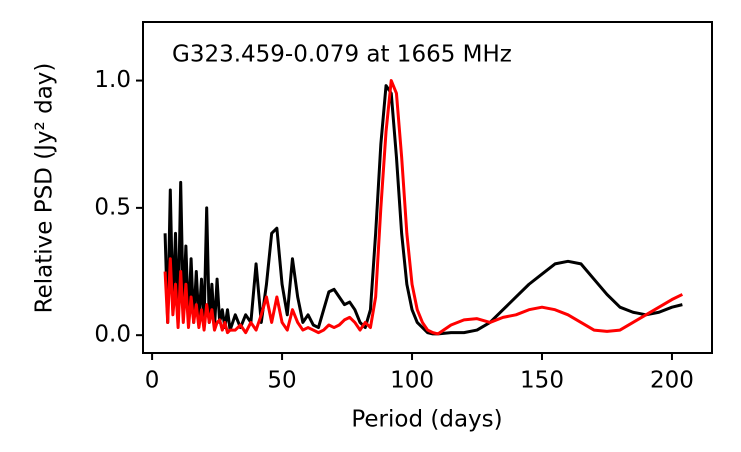 The height and width of the screenshot is (452, 741). Describe the element at coordinates (426, 420) in the screenshot. I see `x-axis-label: Period (days)` at that location.